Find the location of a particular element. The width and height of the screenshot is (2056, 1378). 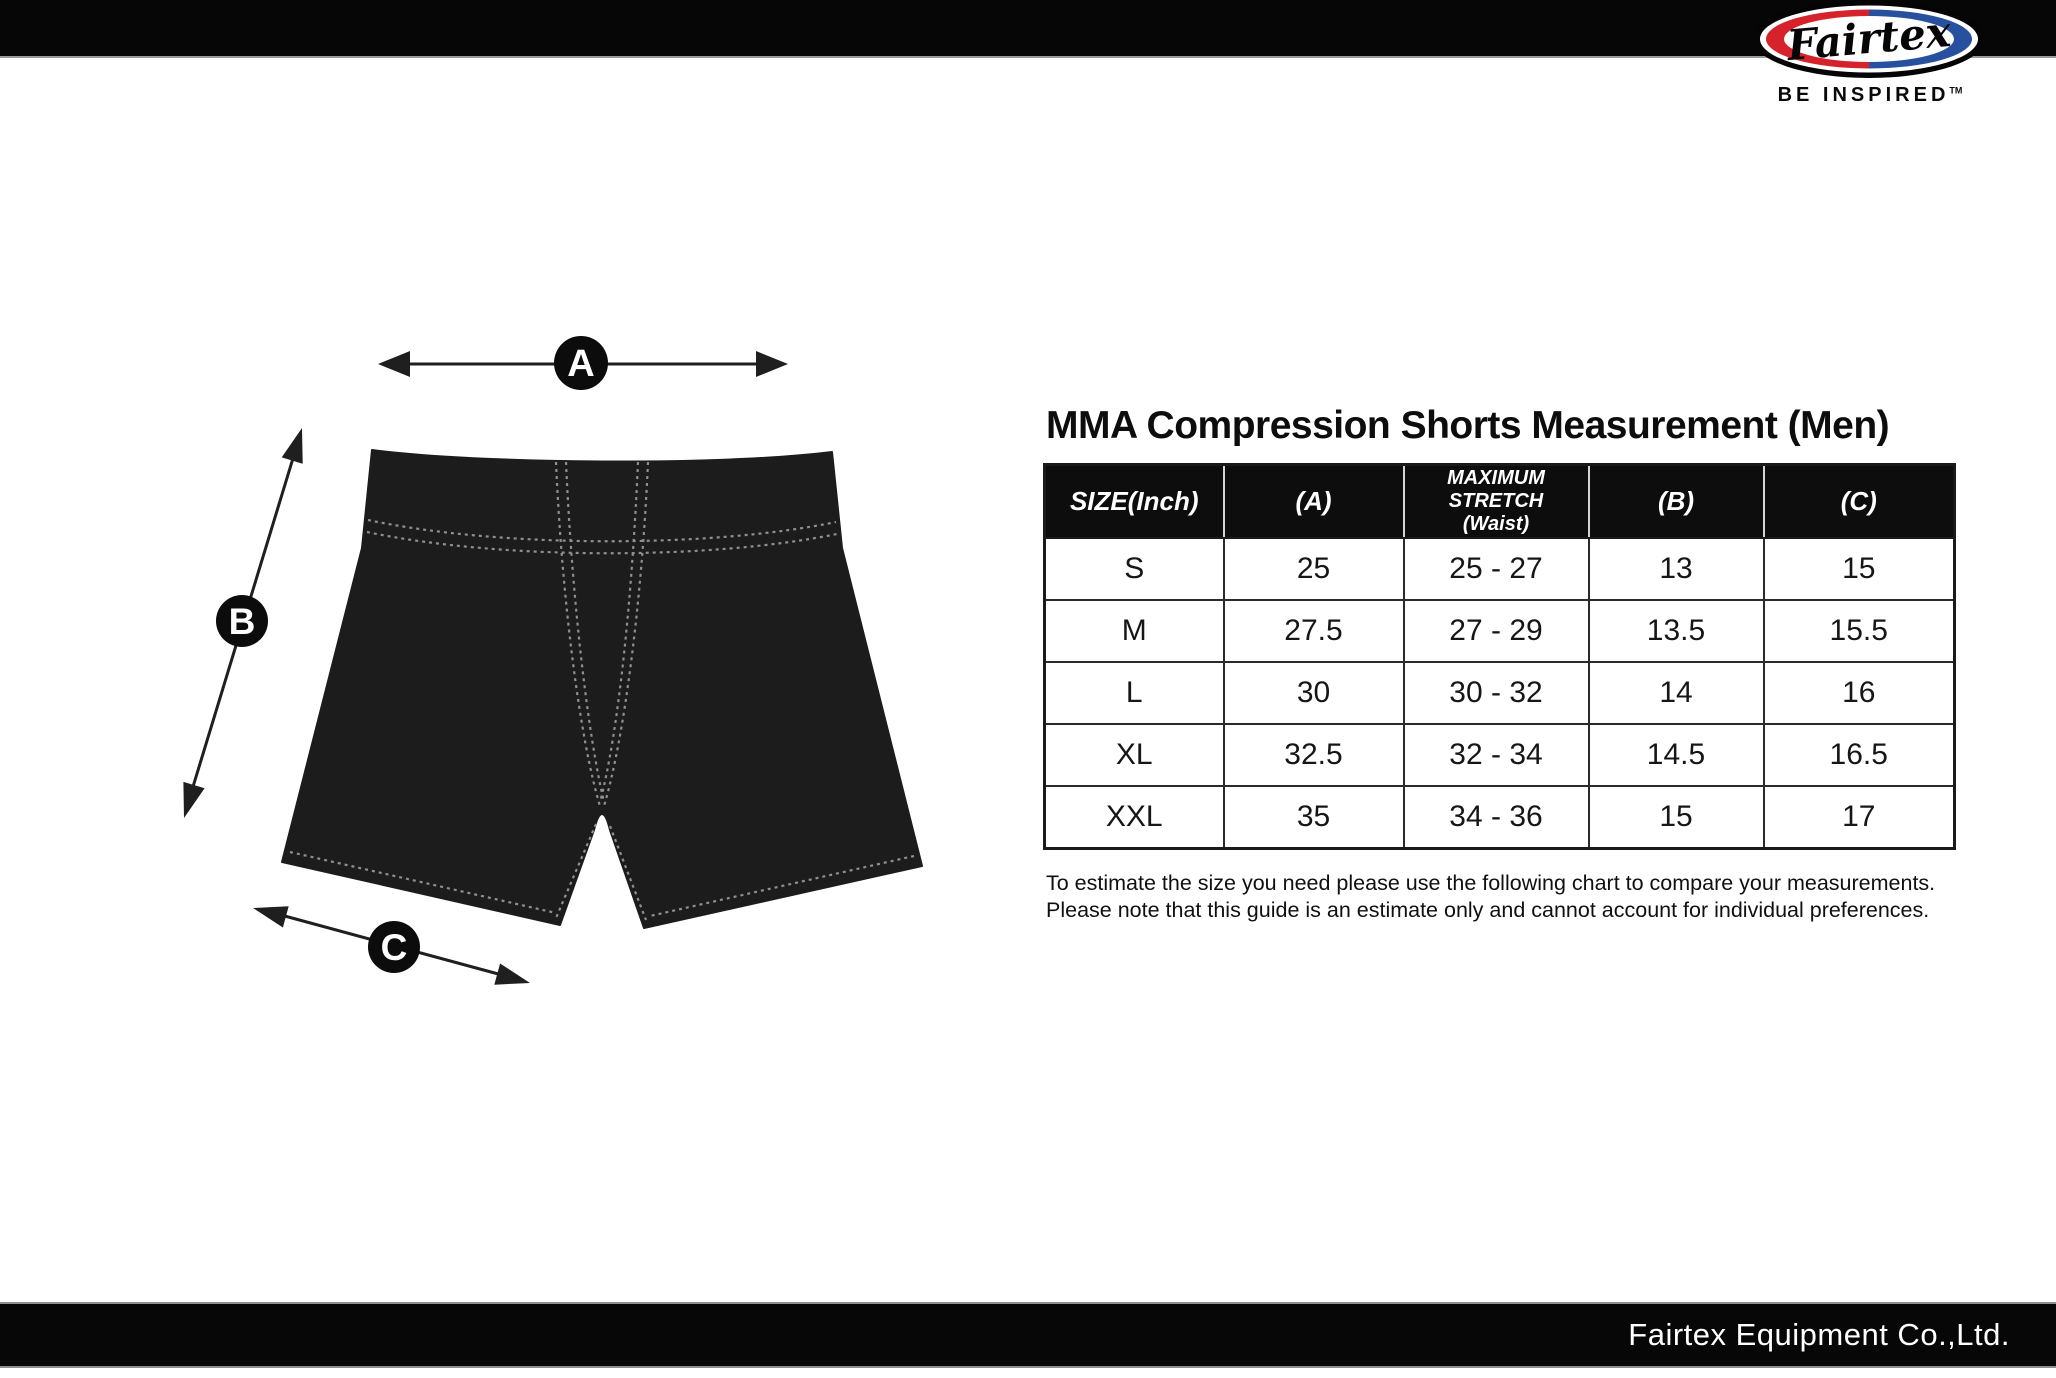

cell-a: 32.5 is located at coordinates (1313, 755).